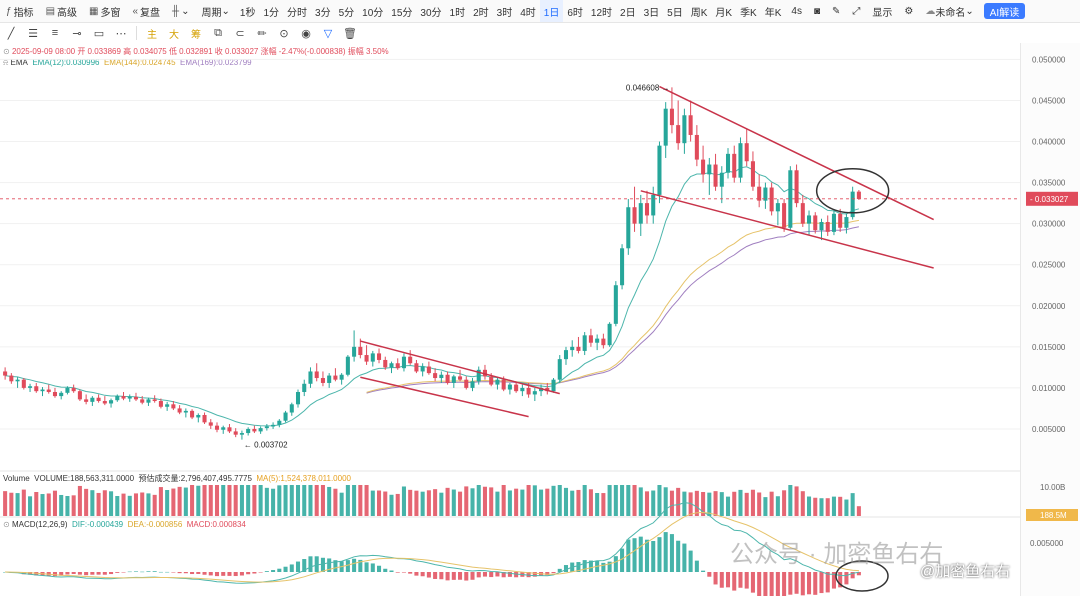  What do you see at coordinates (748, 13) in the screenshot?
I see `period-button: 季K` at bounding box center [748, 13].